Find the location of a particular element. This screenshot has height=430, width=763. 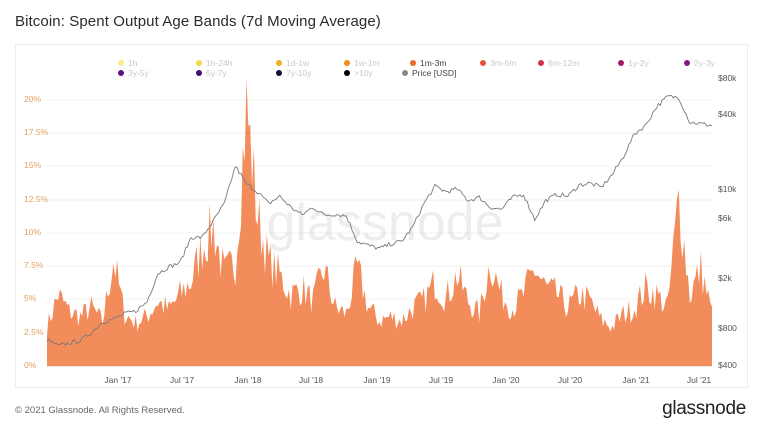

x-axis-tick-label: Jan '17 is located at coordinates (118, 380).